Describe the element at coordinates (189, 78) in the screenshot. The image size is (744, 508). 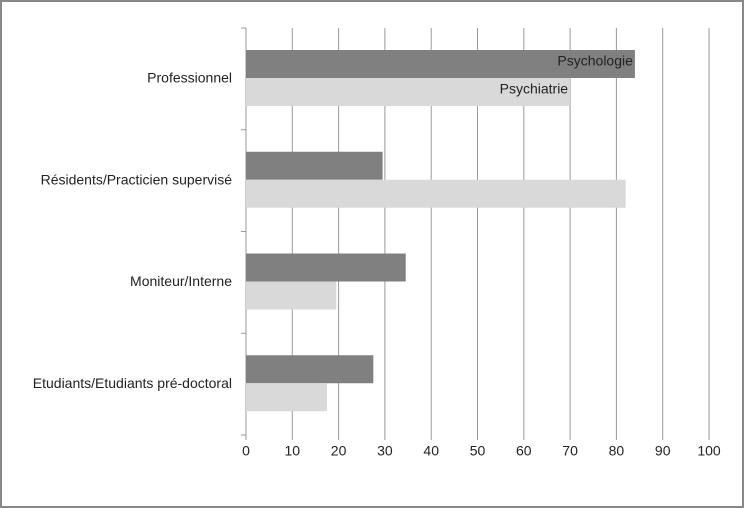
I see `y-tick-label: Professionnel` at that location.